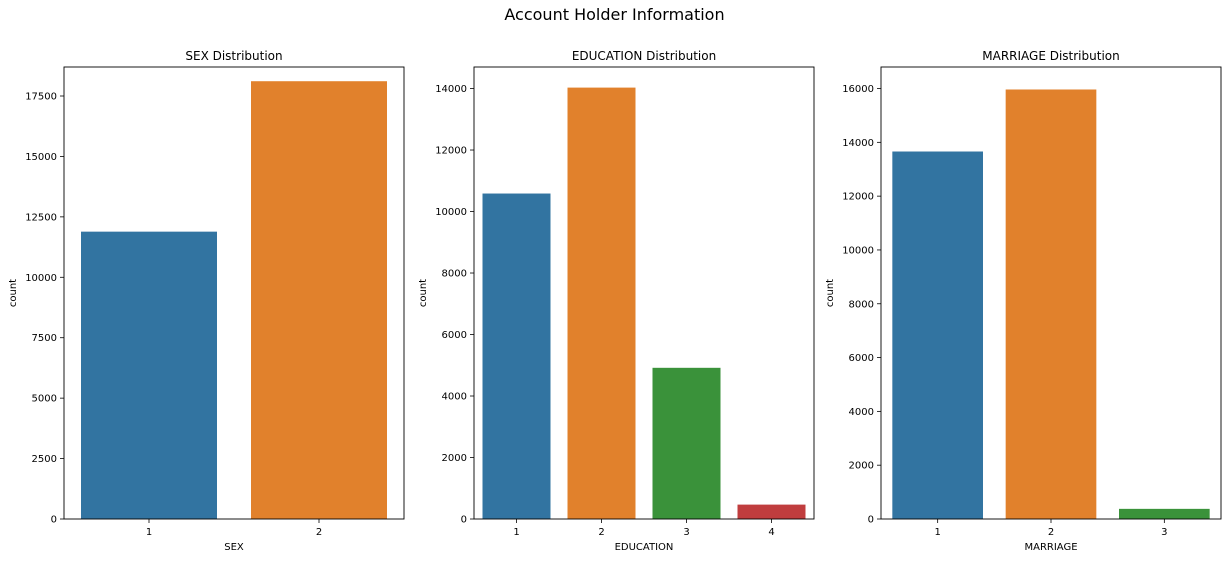 The height and width of the screenshot is (561, 1229). What do you see at coordinates (234, 547) in the screenshot?
I see `x-axis-label: SEX` at bounding box center [234, 547].